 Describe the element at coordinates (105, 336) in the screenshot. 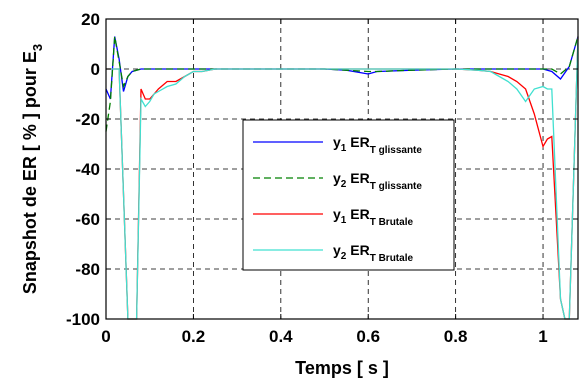

I see `x-tick-label: 0` at that location.